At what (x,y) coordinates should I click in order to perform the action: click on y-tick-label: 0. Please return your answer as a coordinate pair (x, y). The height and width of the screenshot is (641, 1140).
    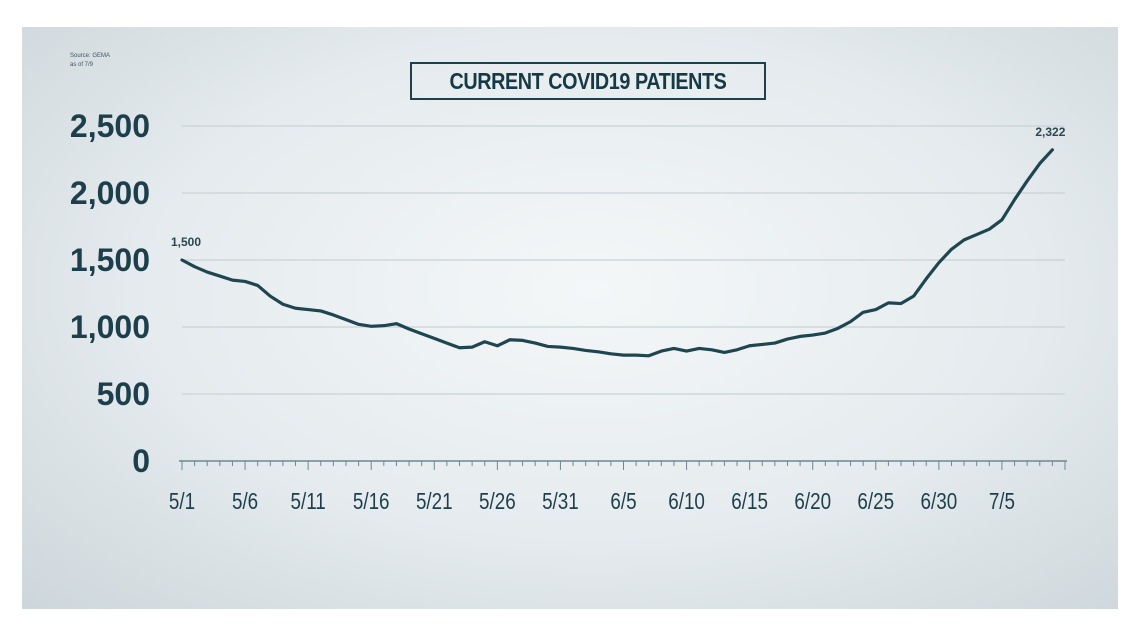
    Looking at the image, I should click on (141, 461).